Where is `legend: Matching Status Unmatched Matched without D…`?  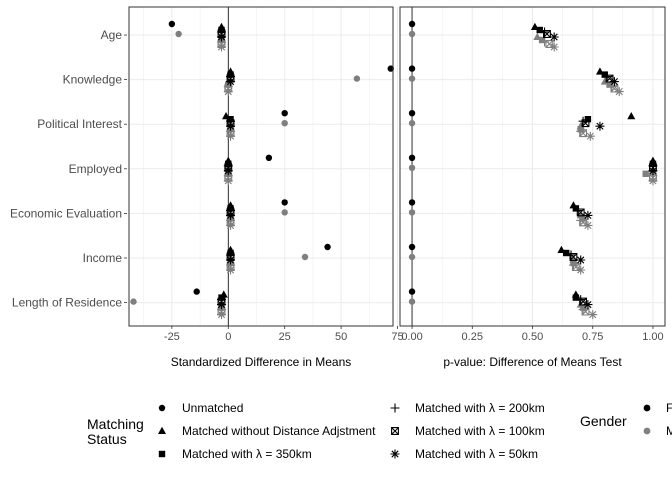 legend: Matching Status Unmatched Matched without D… is located at coordinates (379, 431).